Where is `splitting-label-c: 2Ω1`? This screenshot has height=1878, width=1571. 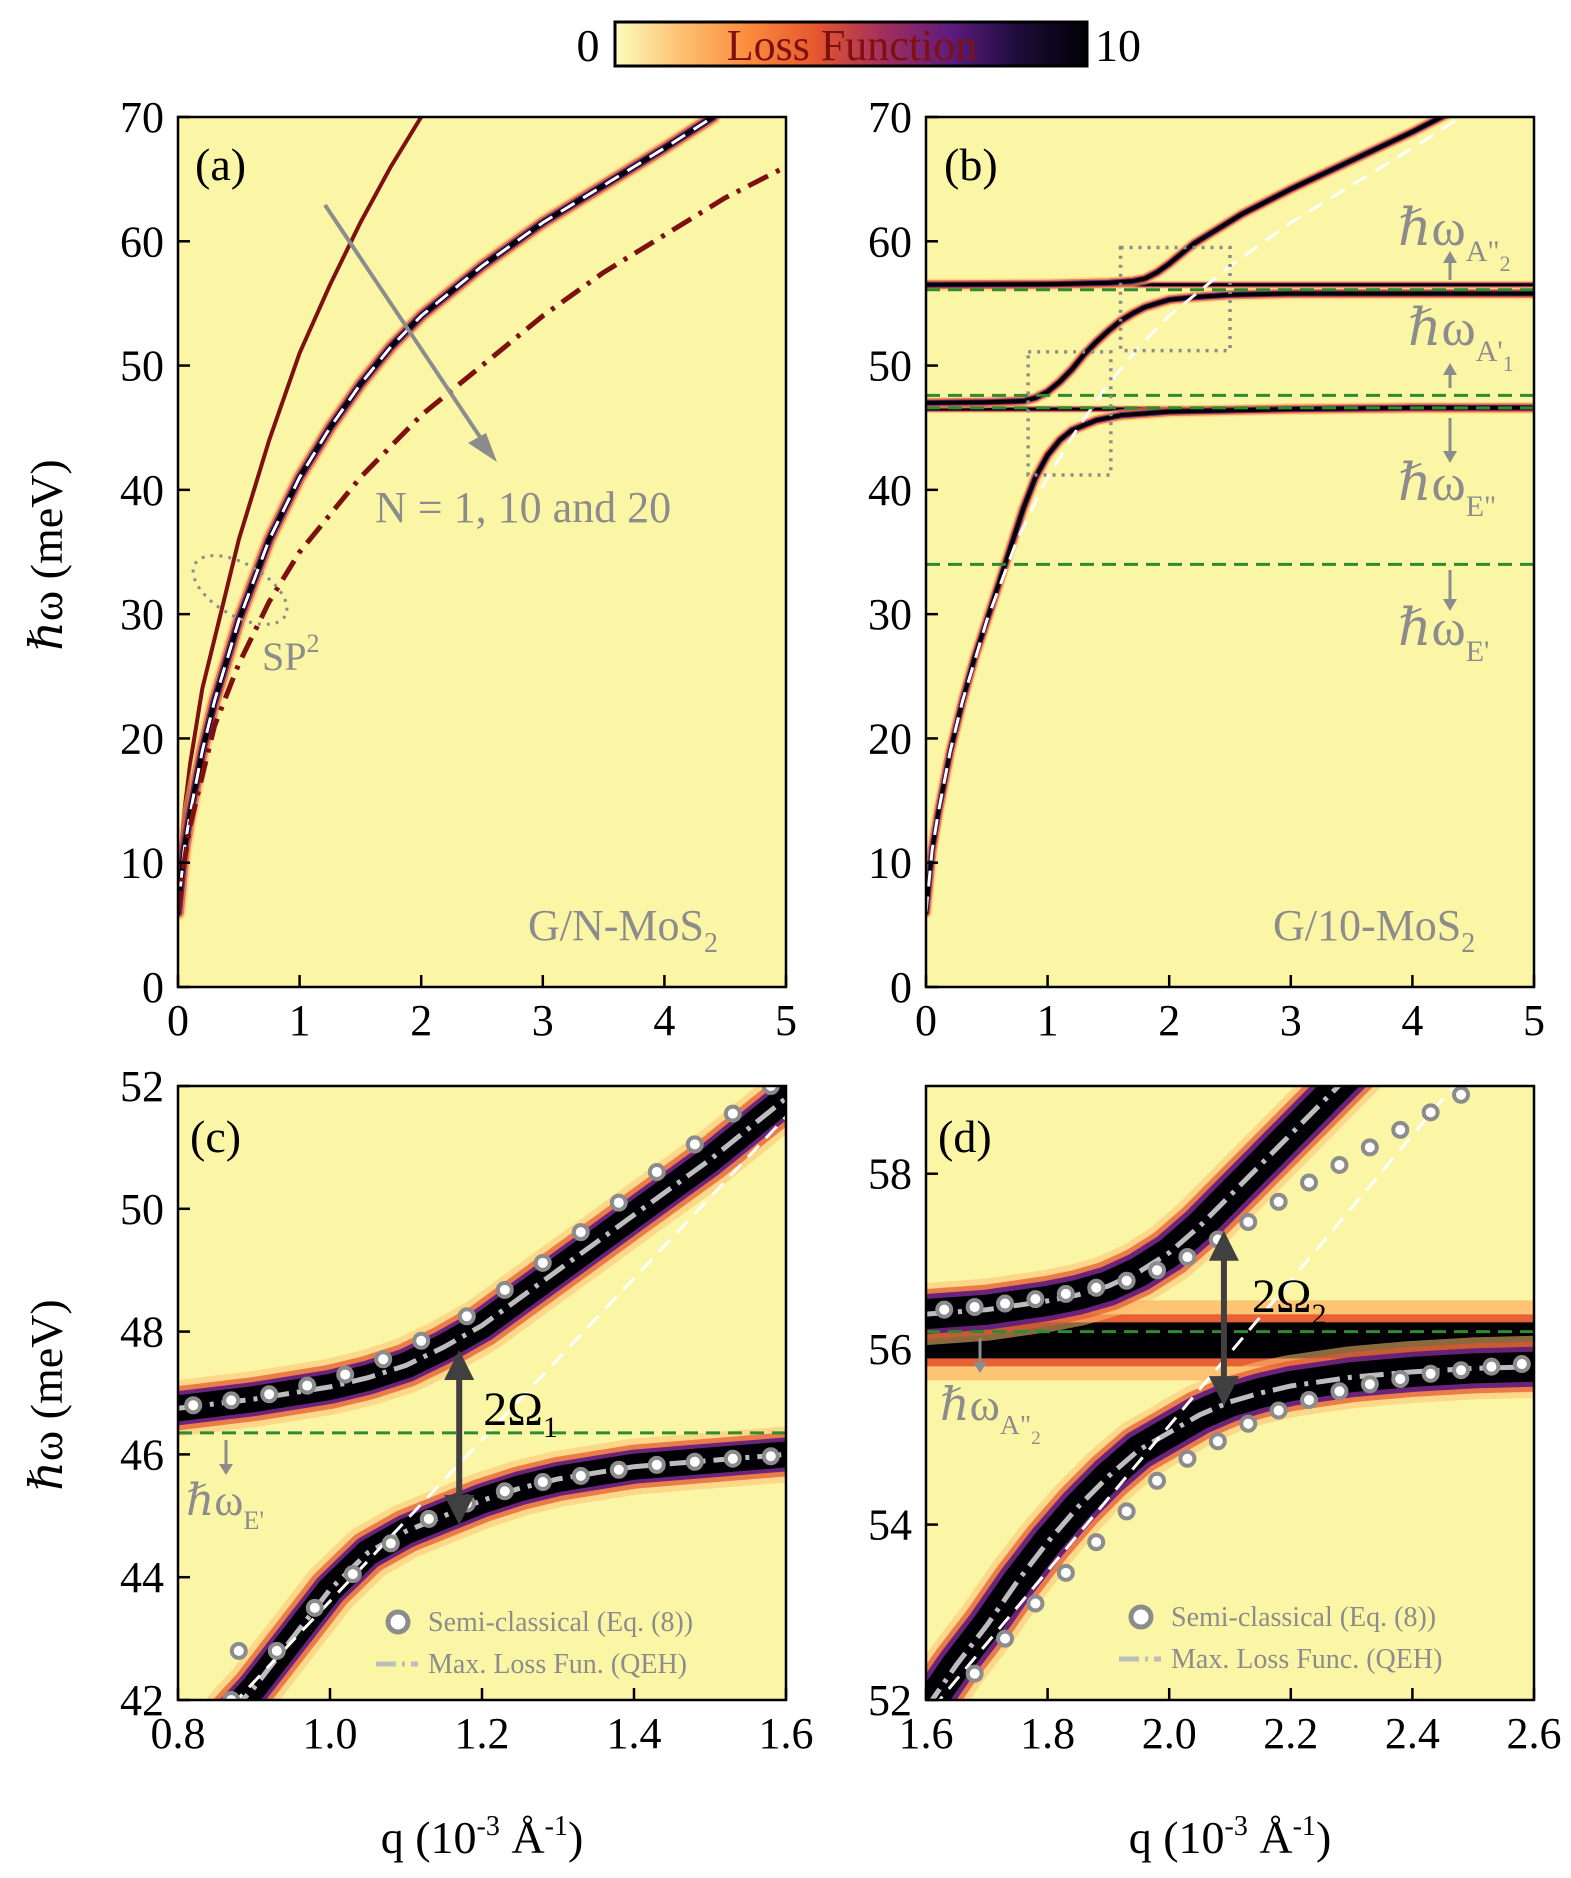
splitting-label-c: 2Ω1 is located at coordinates (520, 1413).